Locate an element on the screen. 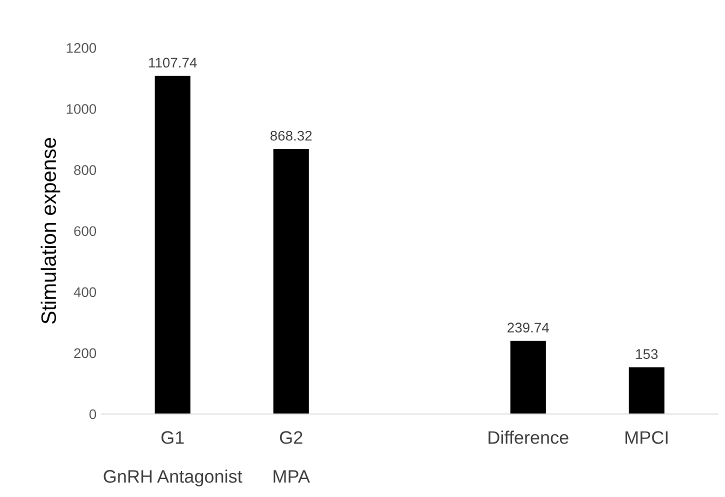 This screenshot has width=725, height=497. y-tick-label: 1200 is located at coordinates (81, 48).